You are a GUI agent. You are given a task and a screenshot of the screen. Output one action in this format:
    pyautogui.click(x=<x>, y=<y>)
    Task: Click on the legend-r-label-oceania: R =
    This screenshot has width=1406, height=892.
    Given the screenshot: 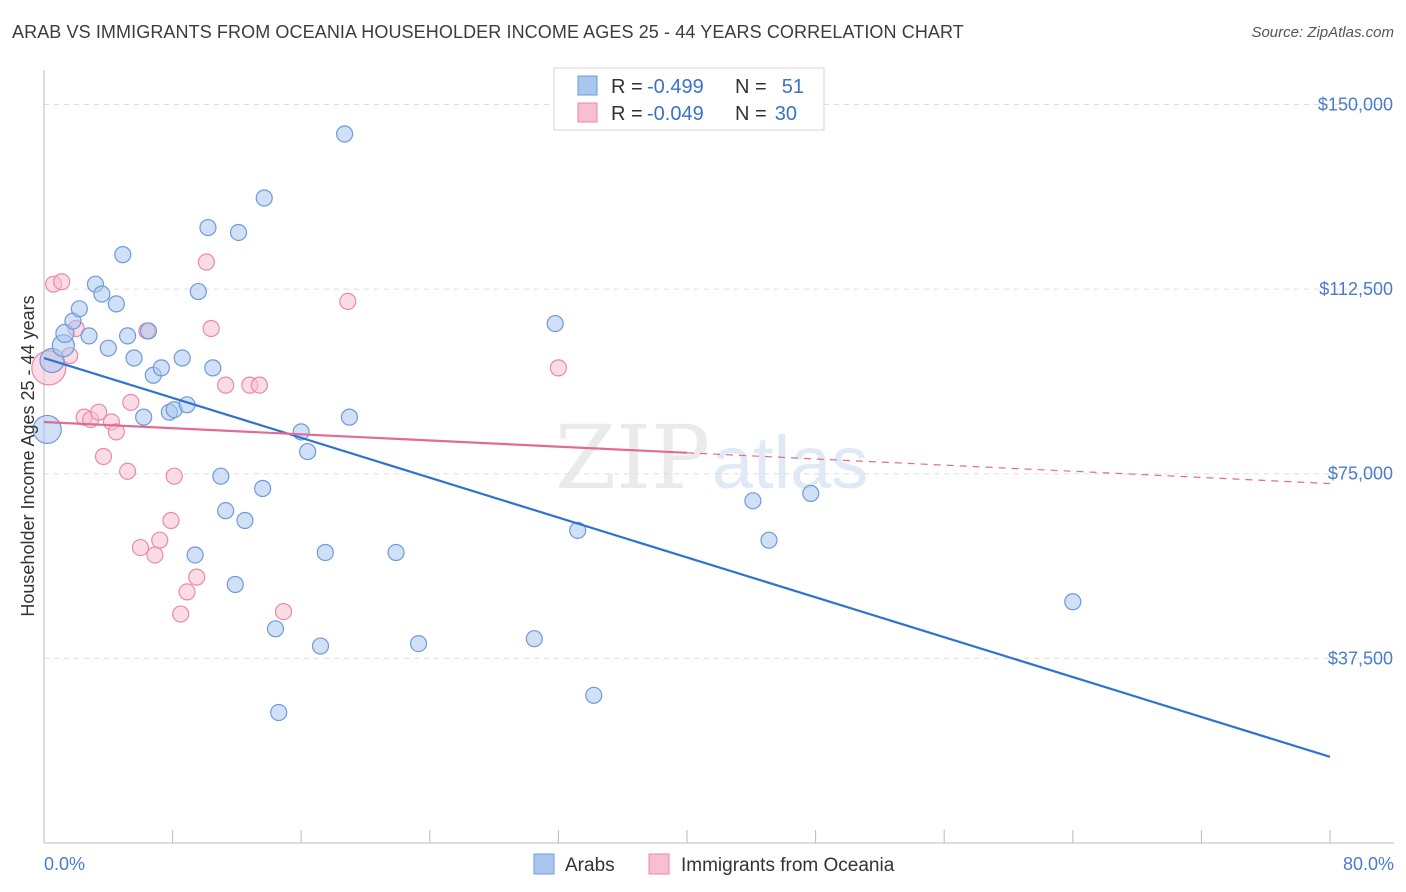 What is the action you would take?
    pyautogui.click(x=627, y=114)
    